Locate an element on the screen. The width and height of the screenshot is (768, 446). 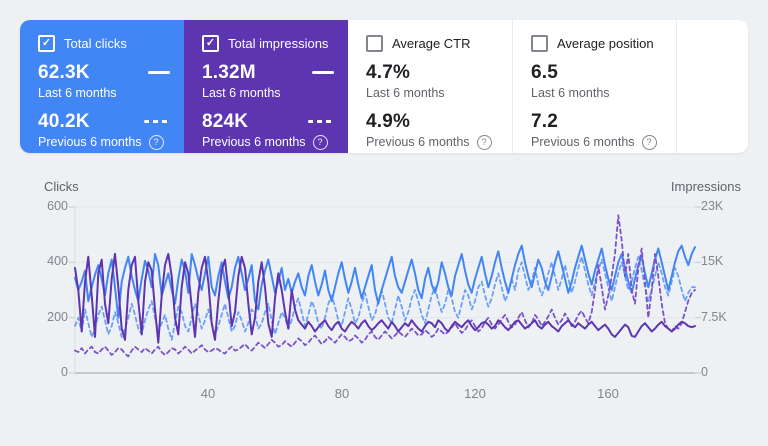
left-ytick-0: 0 is located at coordinates (64, 372).